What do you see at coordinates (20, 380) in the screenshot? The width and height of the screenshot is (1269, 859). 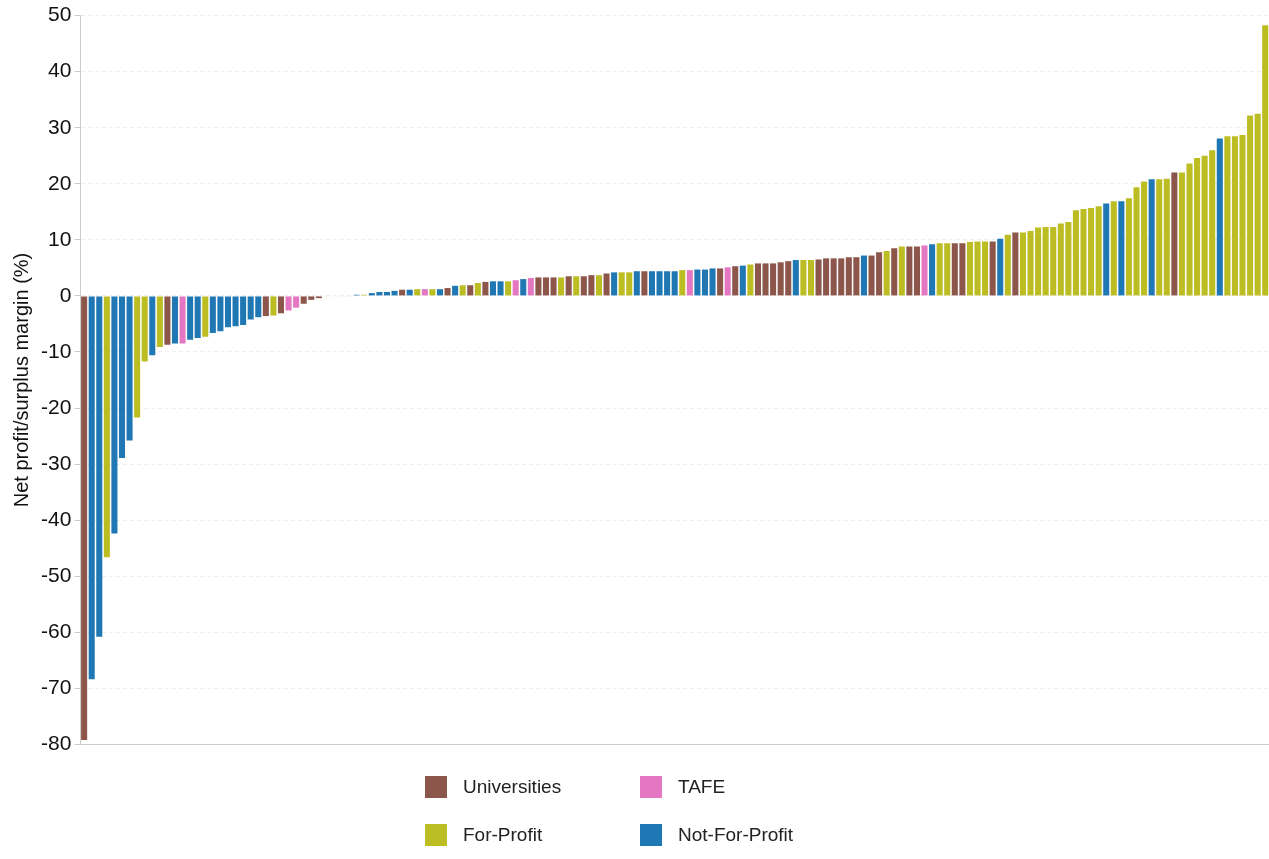 I see `y-axis-title: Net profit/surplus margin (%)` at bounding box center [20, 380].